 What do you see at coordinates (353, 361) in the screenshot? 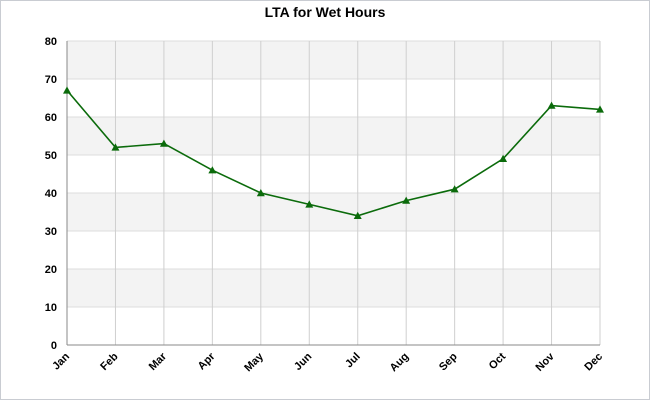
I see `x-tick-label: Jul` at bounding box center [353, 361].